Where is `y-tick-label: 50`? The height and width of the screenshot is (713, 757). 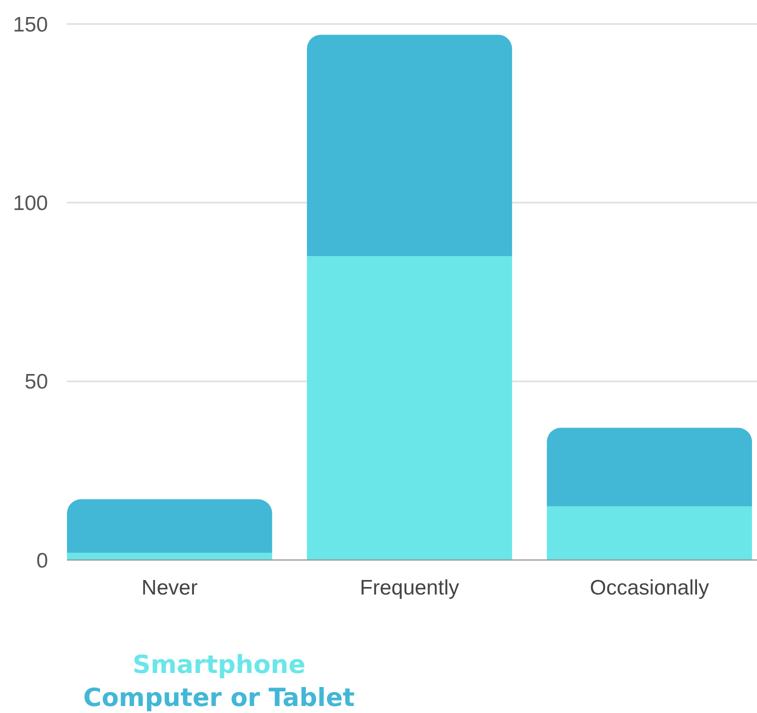 y-tick-label: 50 is located at coordinates (36, 382).